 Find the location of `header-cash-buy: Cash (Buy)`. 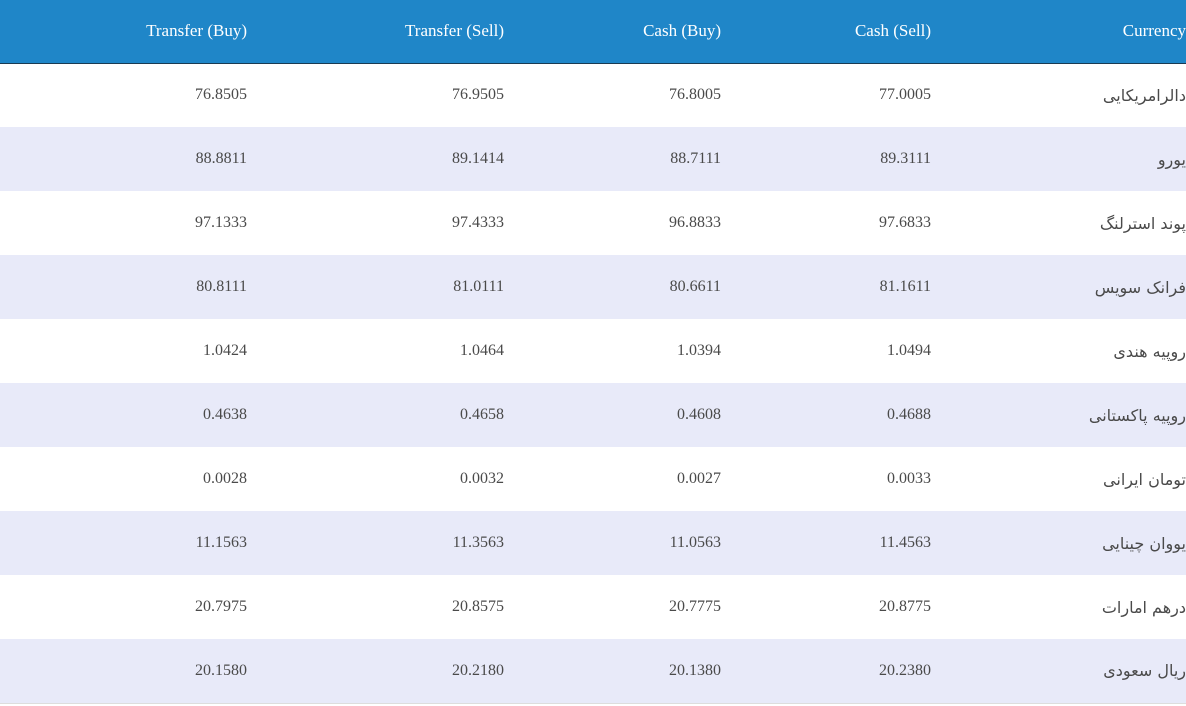

header-cash-buy: Cash (Buy) is located at coordinates (612, 32).